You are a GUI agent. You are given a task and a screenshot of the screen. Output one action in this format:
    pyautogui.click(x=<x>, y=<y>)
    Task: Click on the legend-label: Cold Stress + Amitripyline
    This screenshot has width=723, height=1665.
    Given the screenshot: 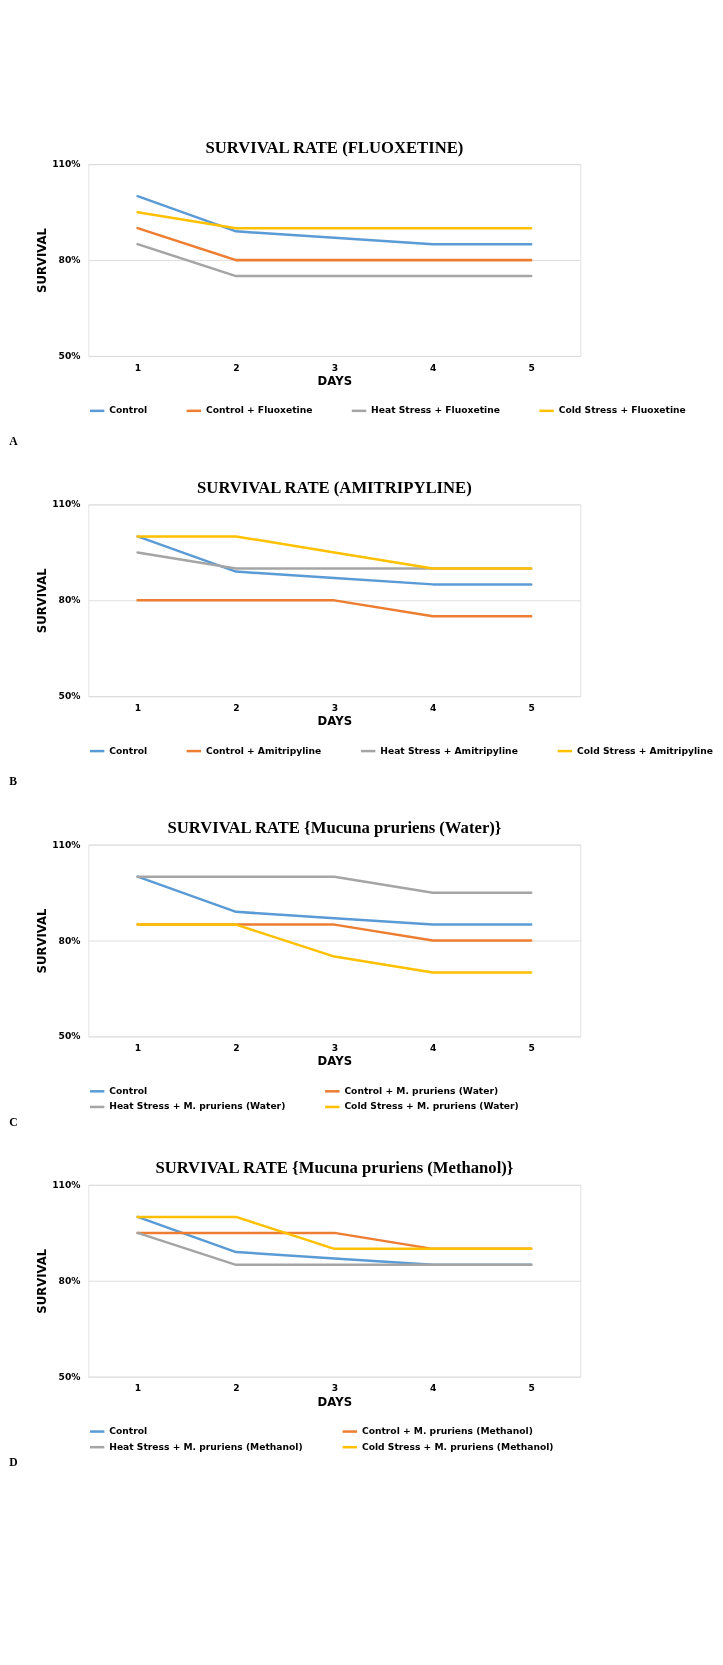 What is the action you would take?
    pyautogui.click(x=645, y=750)
    